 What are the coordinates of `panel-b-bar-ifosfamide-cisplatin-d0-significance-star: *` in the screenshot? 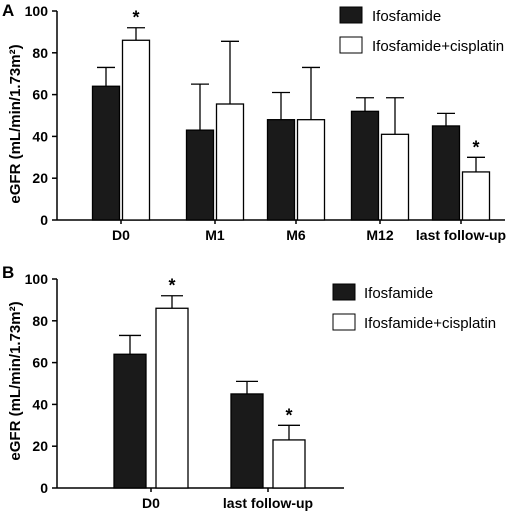 It's located at (171, 286).